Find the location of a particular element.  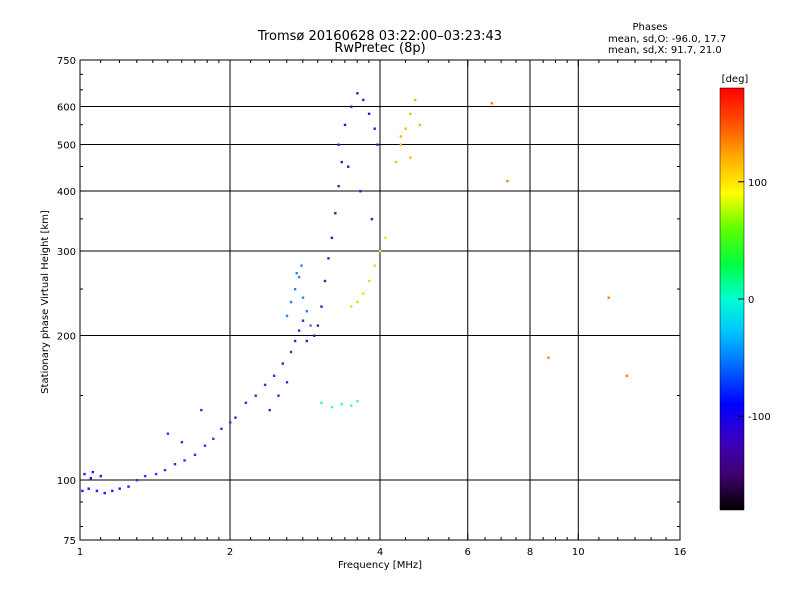

x-tick-label: 16 is located at coordinates (680, 552).